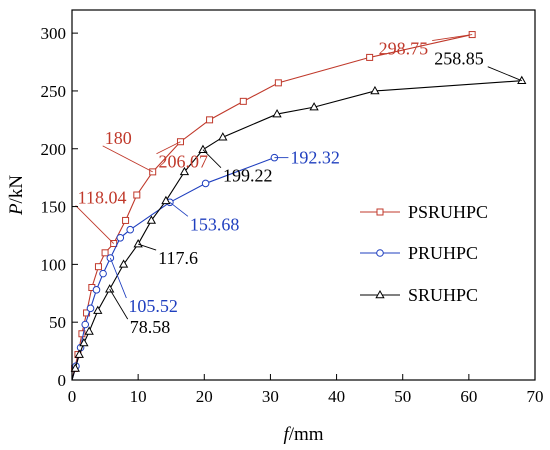 This screenshot has height=450, width=550. I want to click on x-tick-label: 20, so click(204, 396).